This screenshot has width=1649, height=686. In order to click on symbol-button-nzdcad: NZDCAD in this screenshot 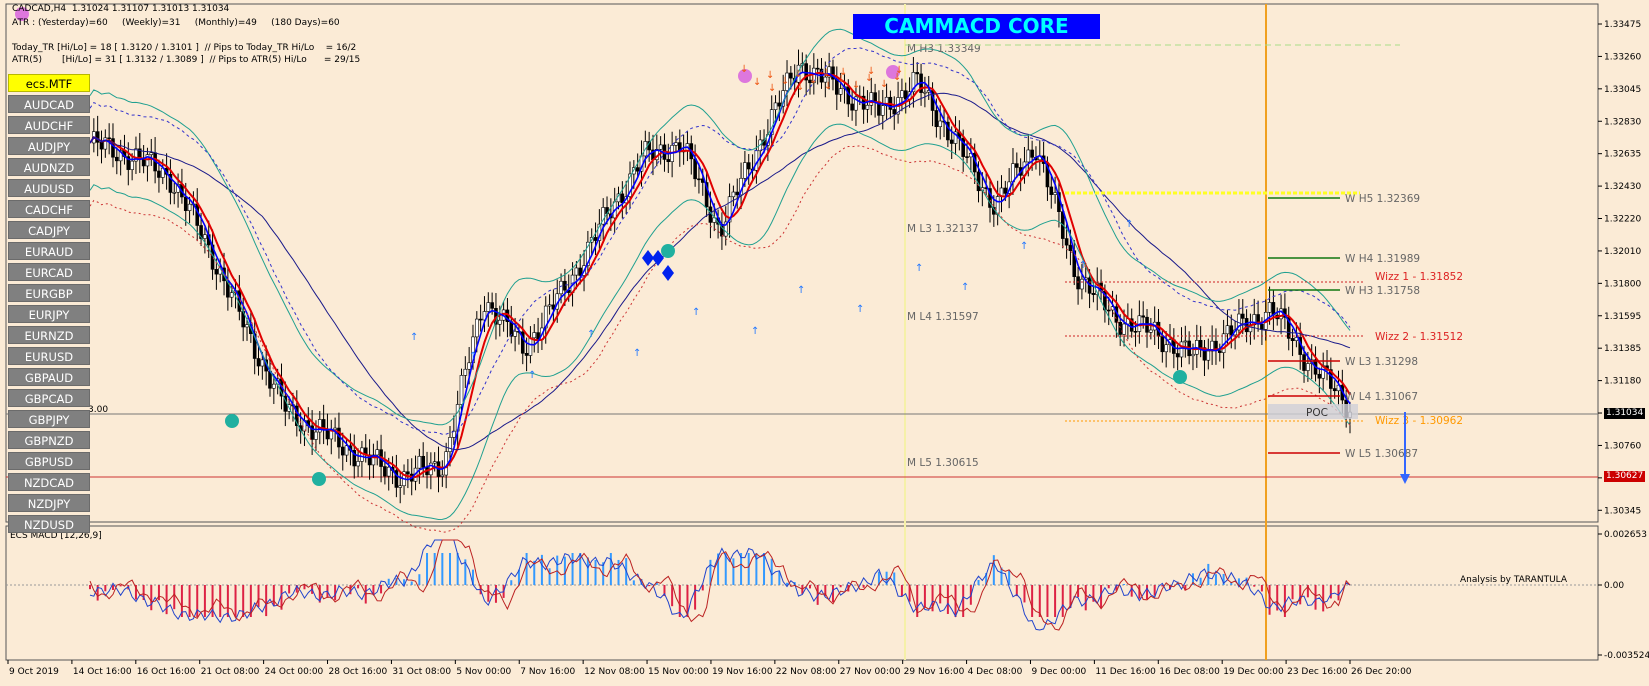, I will do `click(49, 481)`.